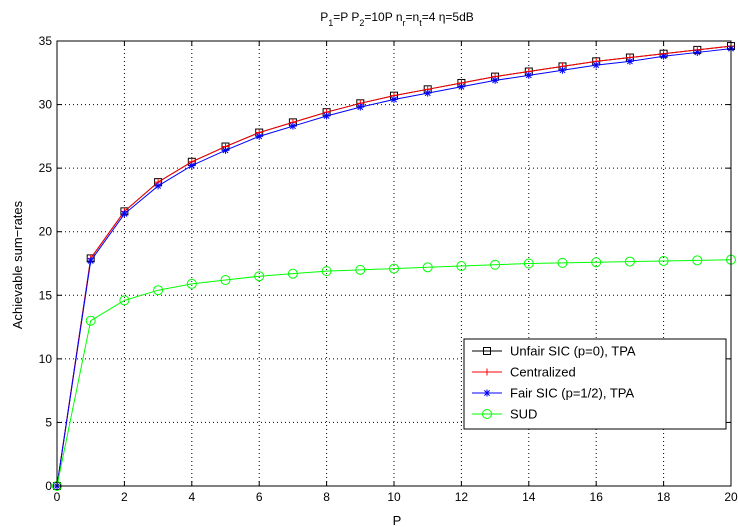 This screenshot has width=738, height=527. I want to click on legend-label-3: SUD, so click(523, 414).